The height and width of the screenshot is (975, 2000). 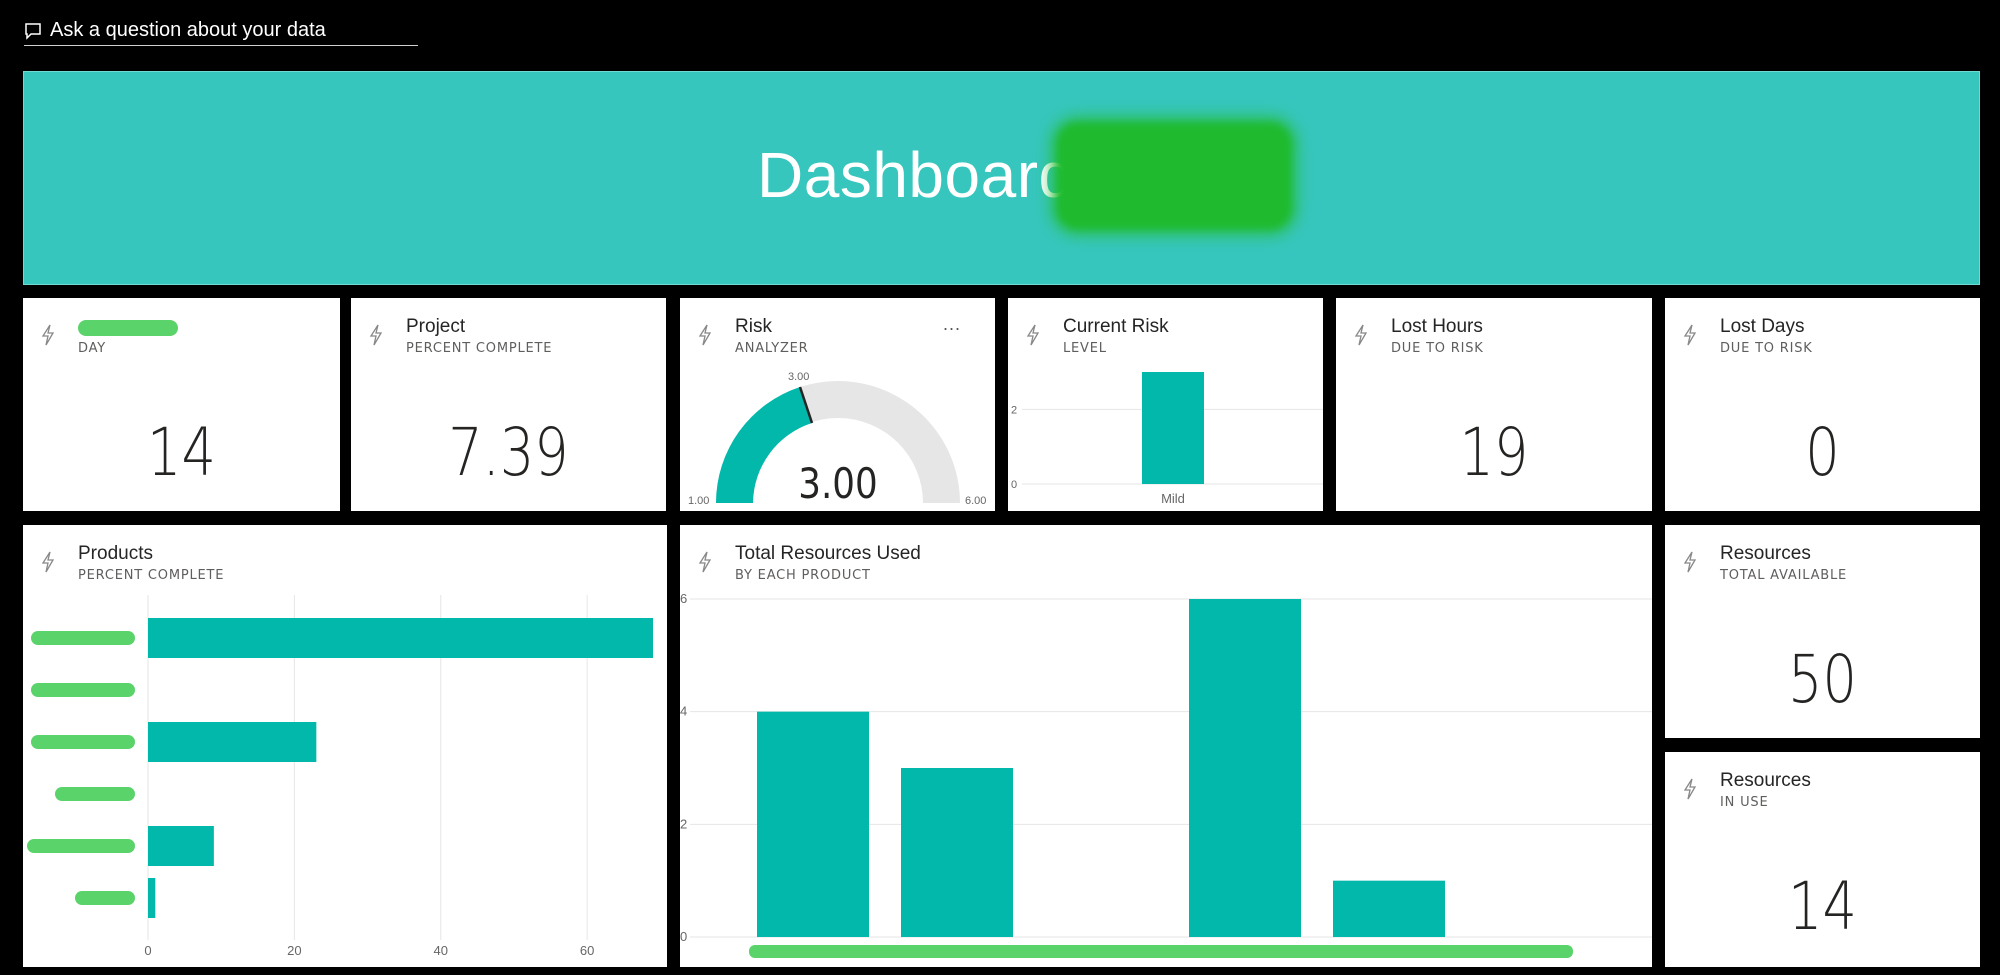 What do you see at coordinates (1822, 859) in the screenshot?
I see `tile-resources-in-use: Resources IN USE 14` at bounding box center [1822, 859].